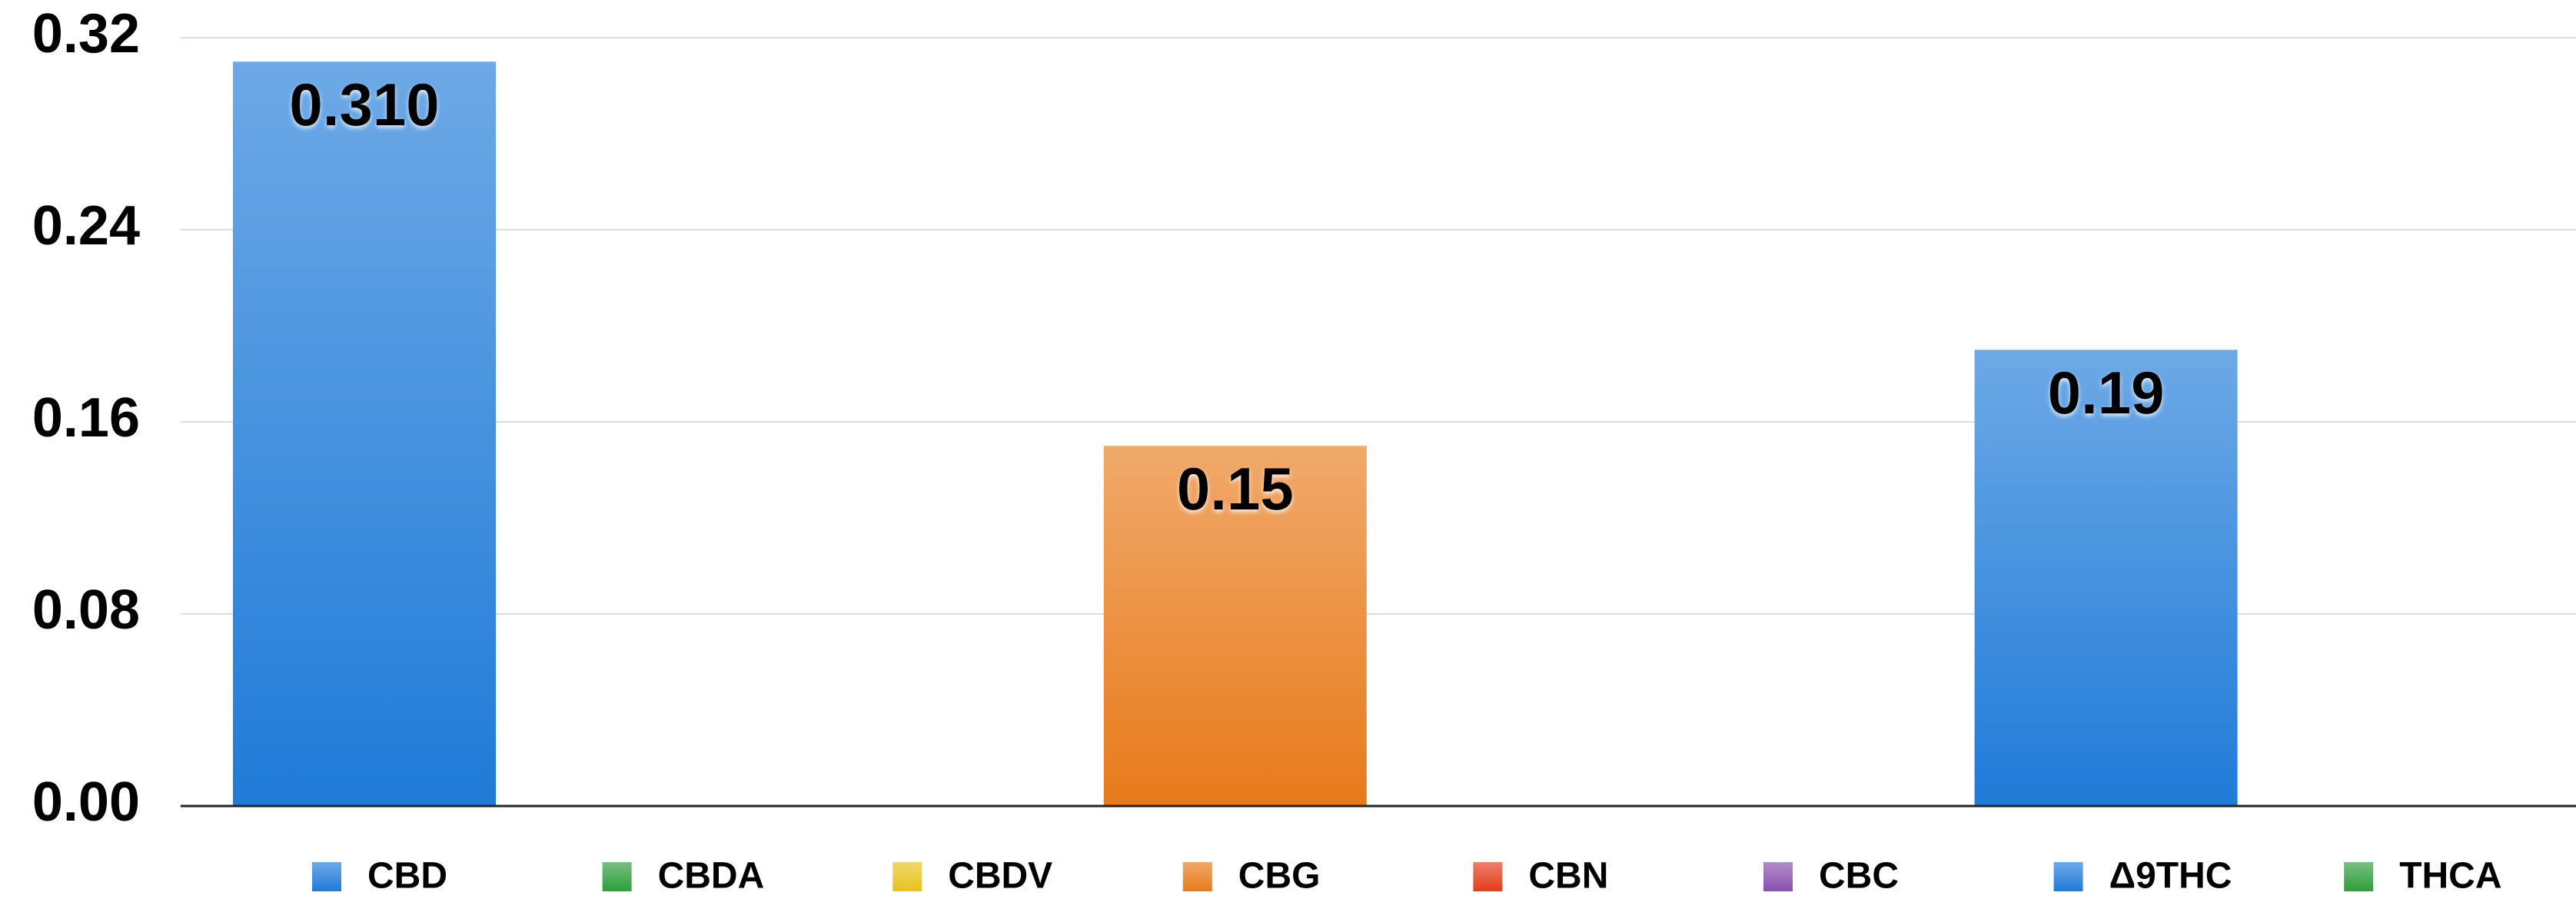  What do you see at coordinates (86, 802) in the screenshot?
I see `y-tick-label: 0.00` at bounding box center [86, 802].